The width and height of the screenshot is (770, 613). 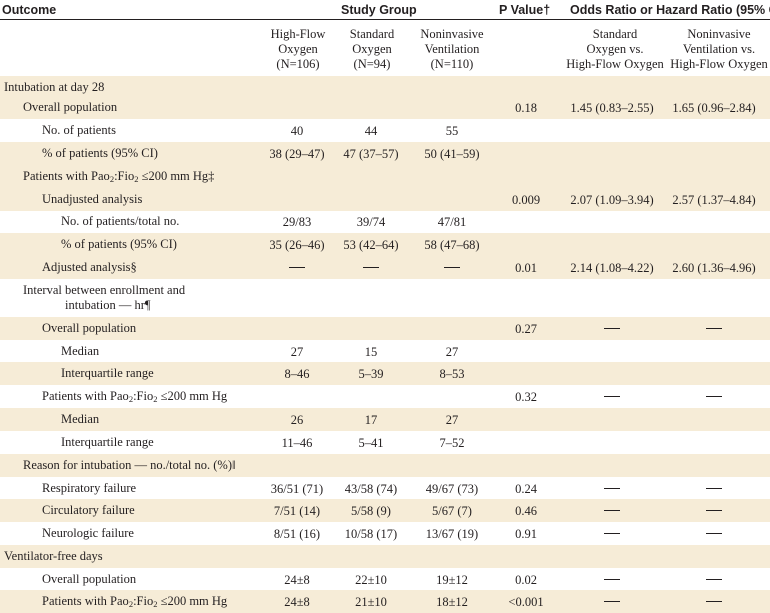 I want to click on row-label: Respiratory failure, so click(x=89, y=488).